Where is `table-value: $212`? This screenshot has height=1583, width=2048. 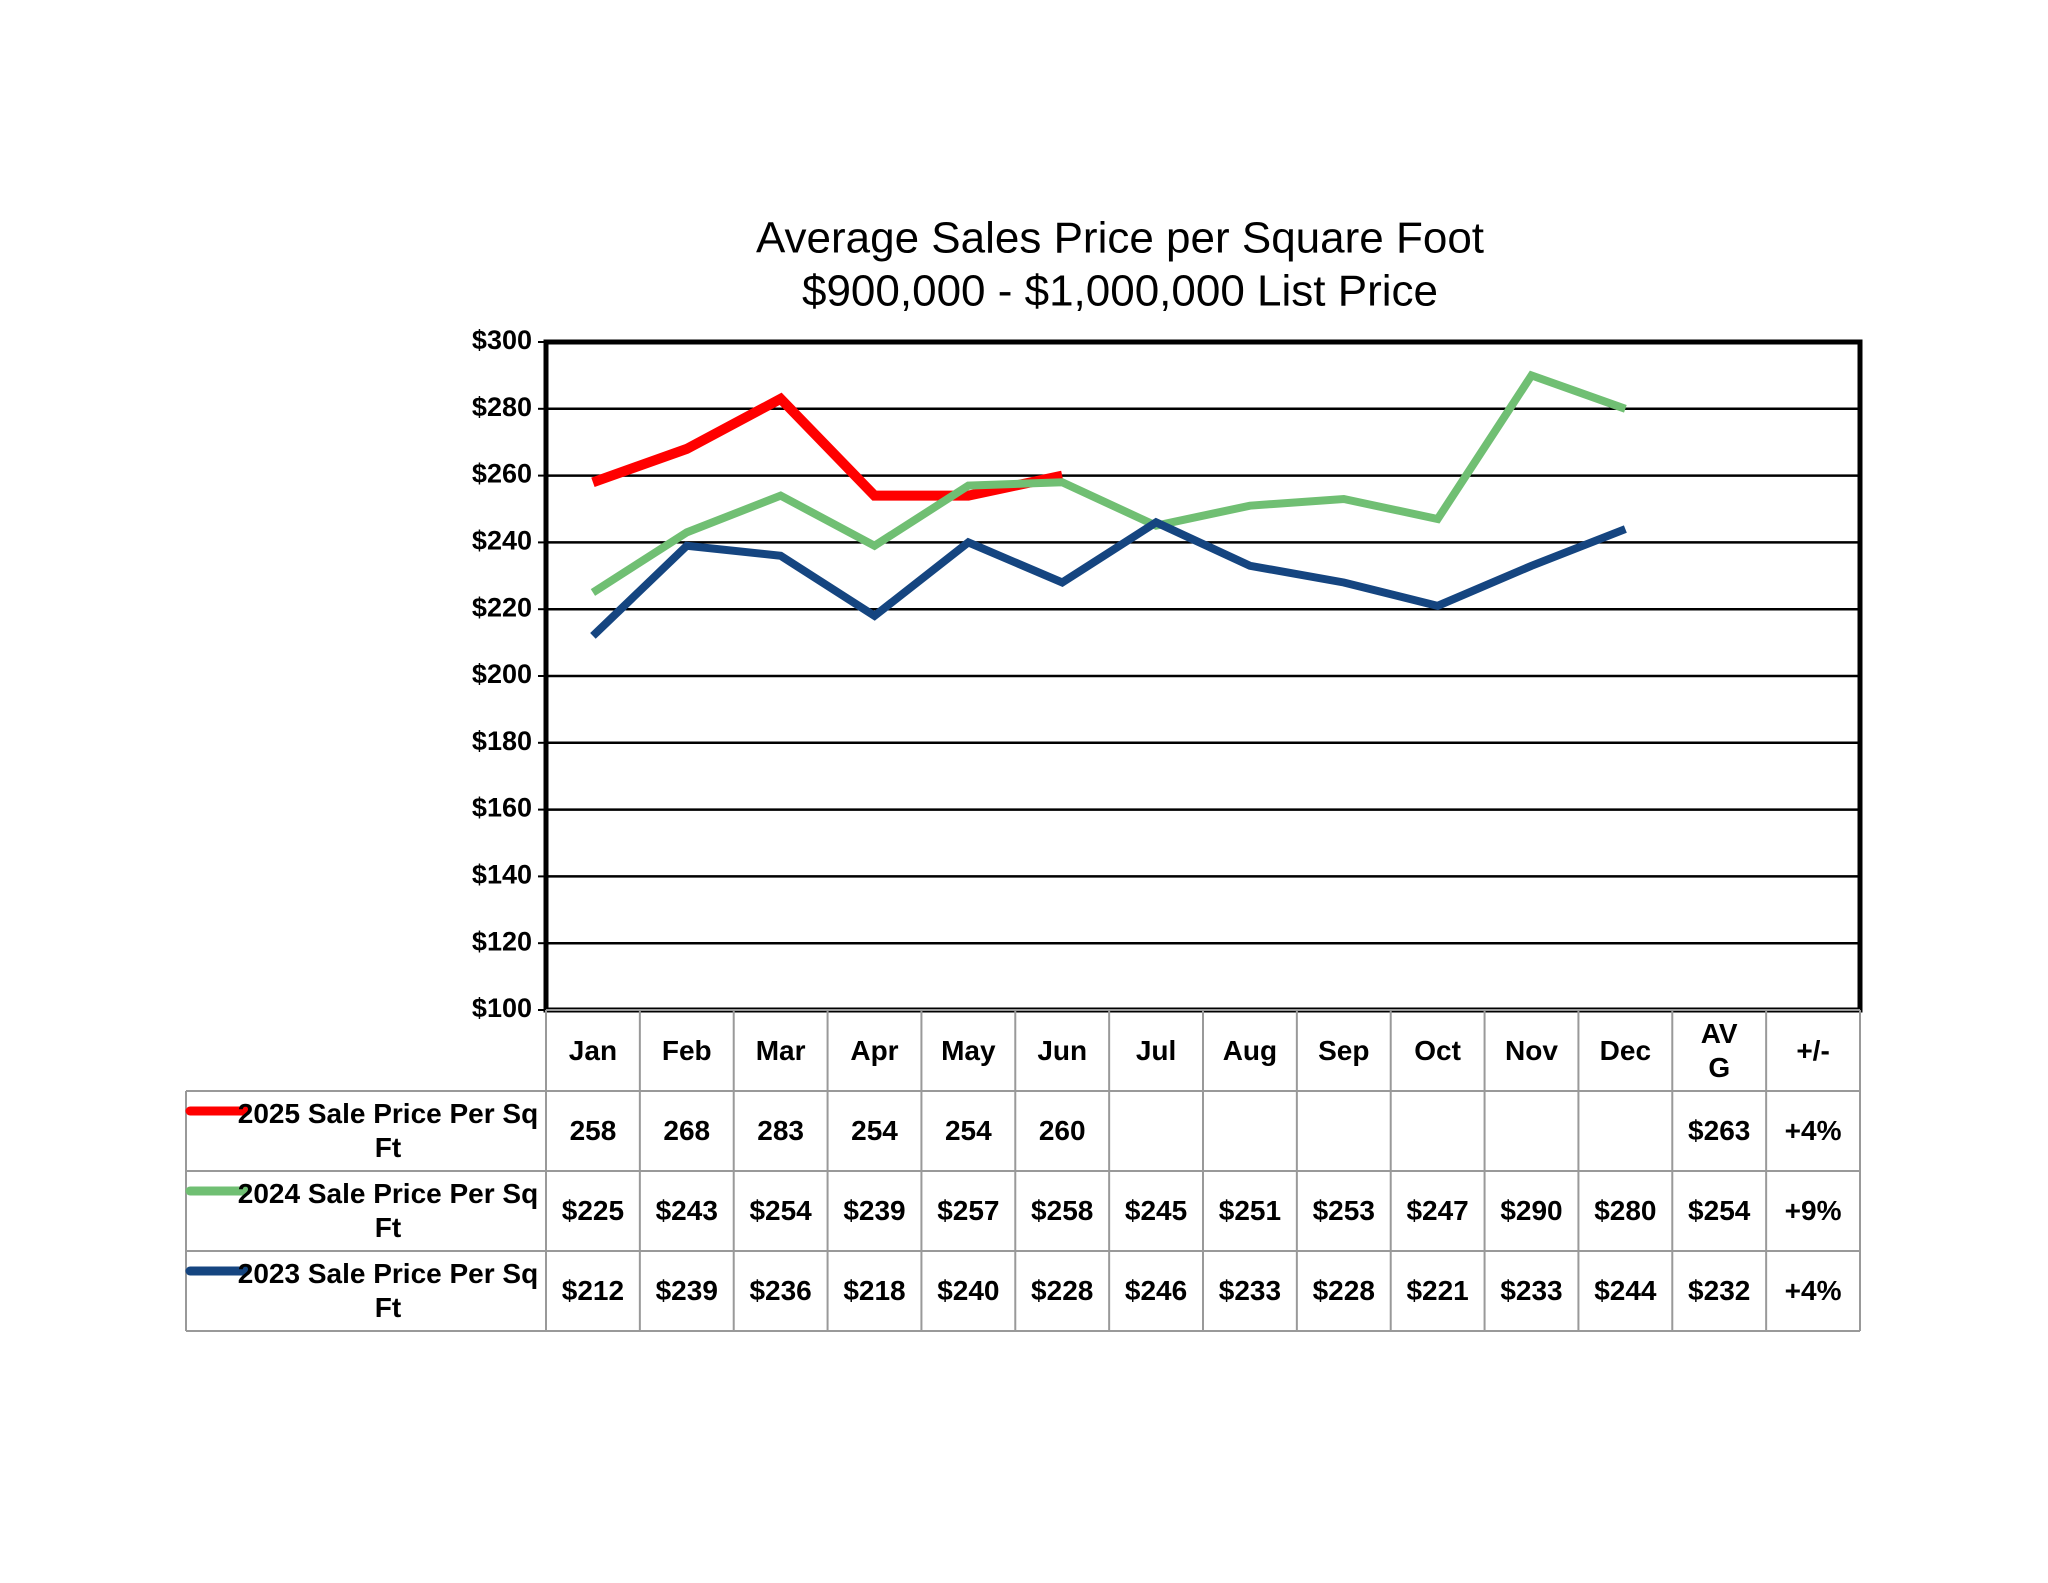 table-value: $212 is located at coordinates (593, 1291).